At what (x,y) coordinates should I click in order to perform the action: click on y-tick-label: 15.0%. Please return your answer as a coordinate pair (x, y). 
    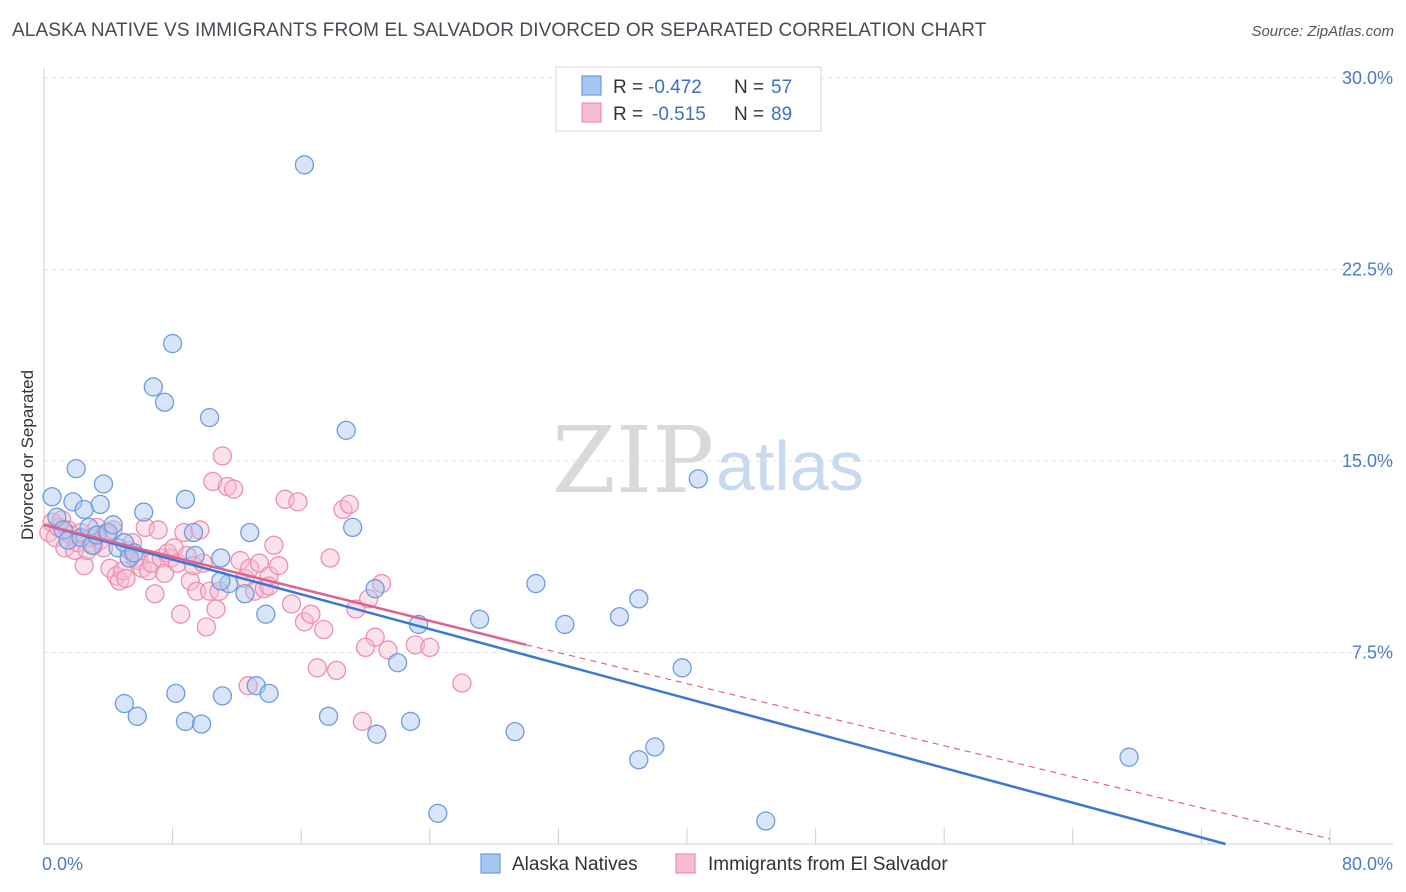
    Looking at the image, I should click on (1367, 461).